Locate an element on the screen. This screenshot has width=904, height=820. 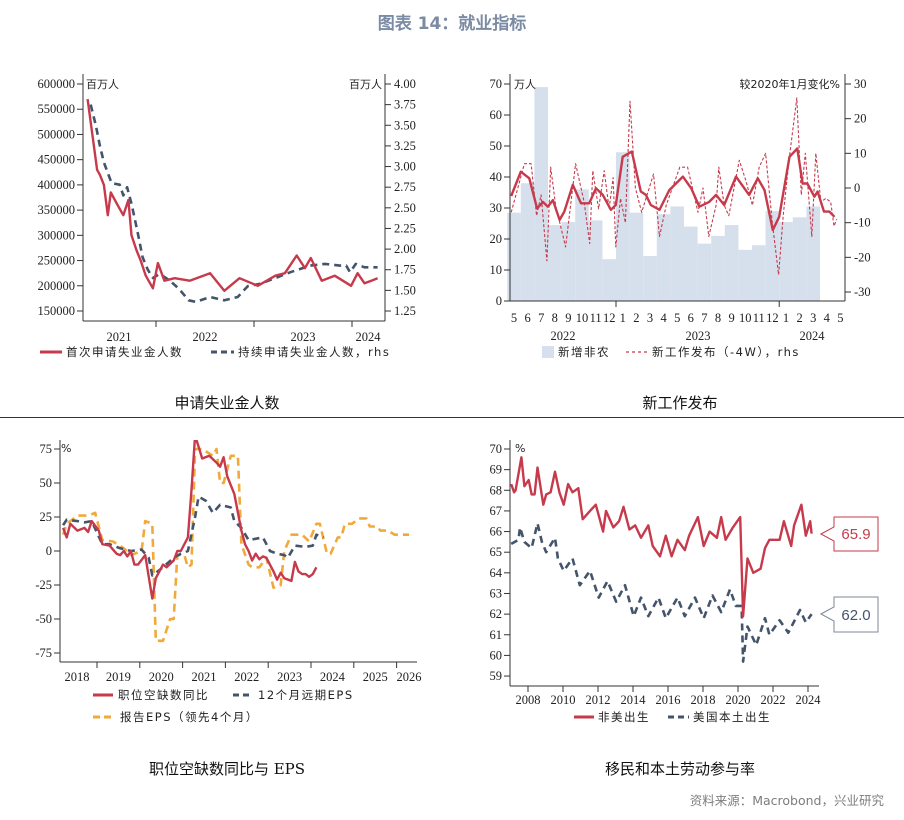
x-tick-label: 2025 is located at coordinates (375, 677).